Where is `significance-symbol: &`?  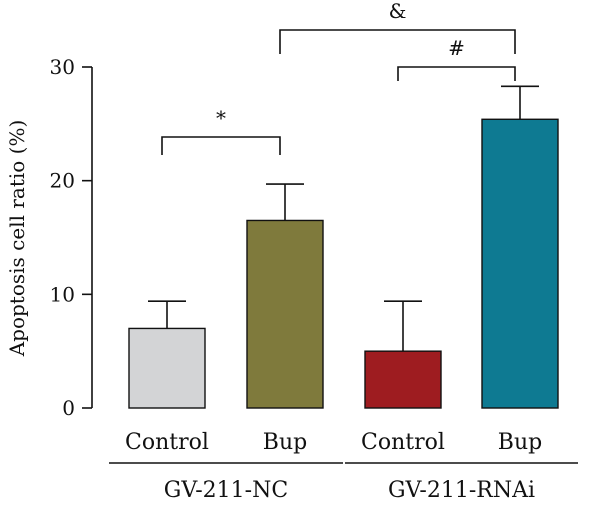
significance-symbol: & is located at coordinates (398, 11).